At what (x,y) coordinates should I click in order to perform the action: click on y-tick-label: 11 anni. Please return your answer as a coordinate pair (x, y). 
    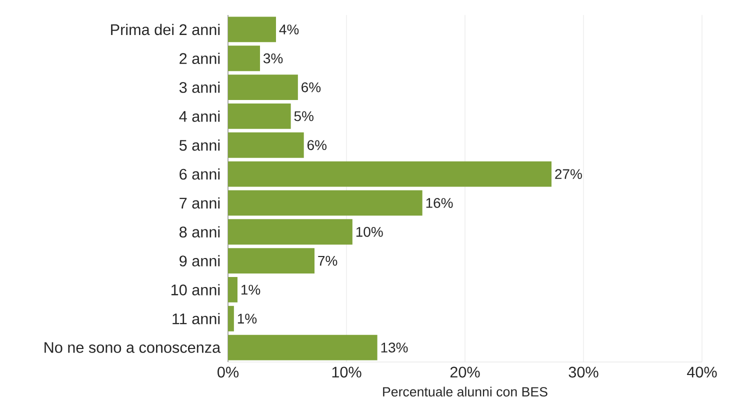
    Looking at the image, I should click on (196, 318).